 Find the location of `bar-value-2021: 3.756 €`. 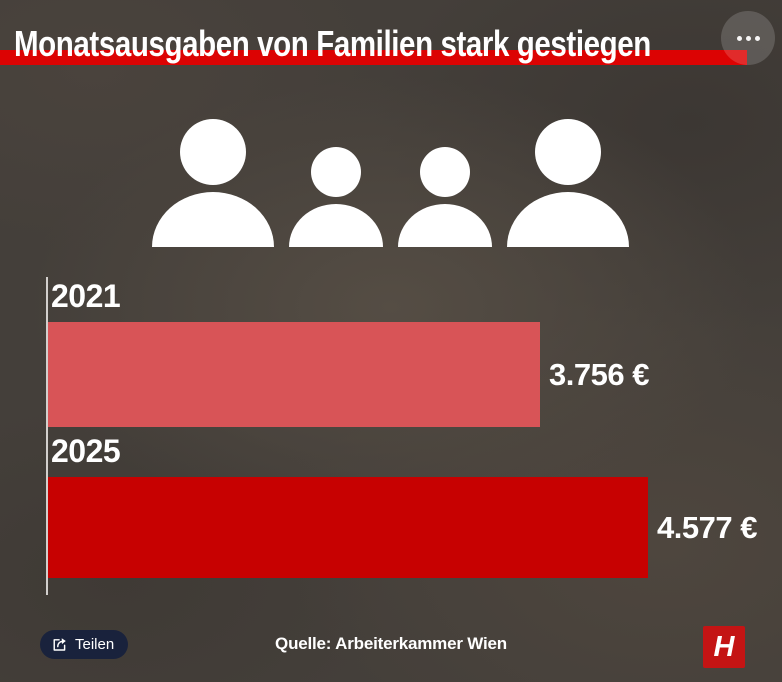

bar-value-2021: 3.756 € is located at coordinates (599, 374).